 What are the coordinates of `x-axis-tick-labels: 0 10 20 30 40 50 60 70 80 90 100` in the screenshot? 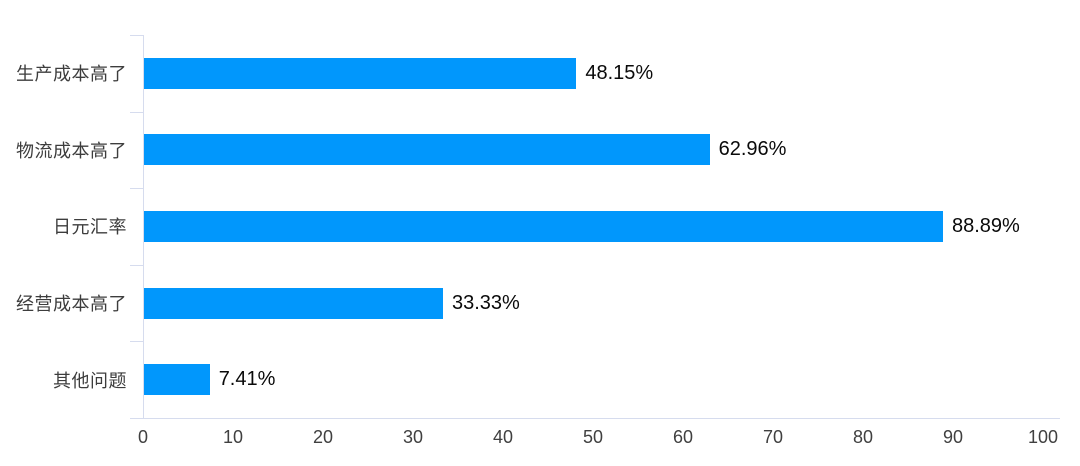 It's located at (598, 440).